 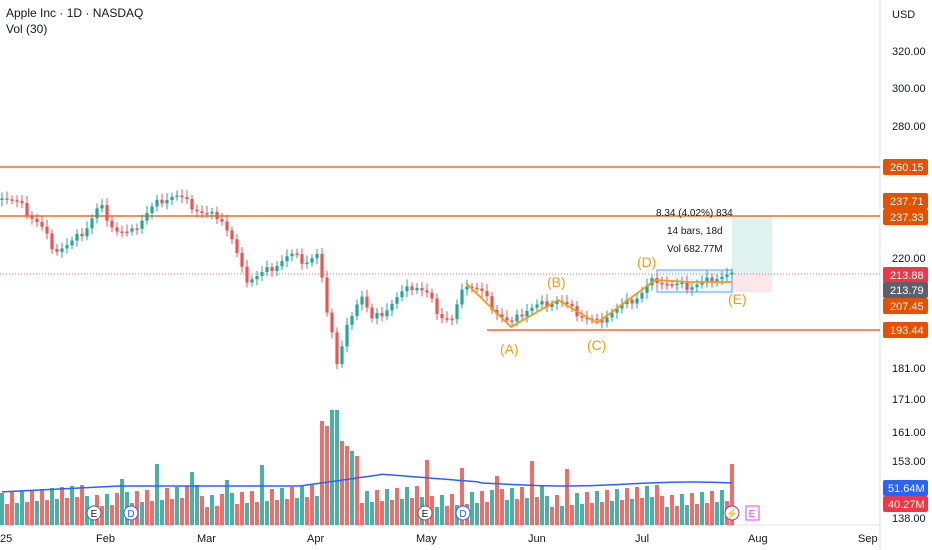 What do you see at coordinates (27, 29) in the screenshot?
I see `volume-indicator-label: Vol (30)` at bounding box center [27, 29].